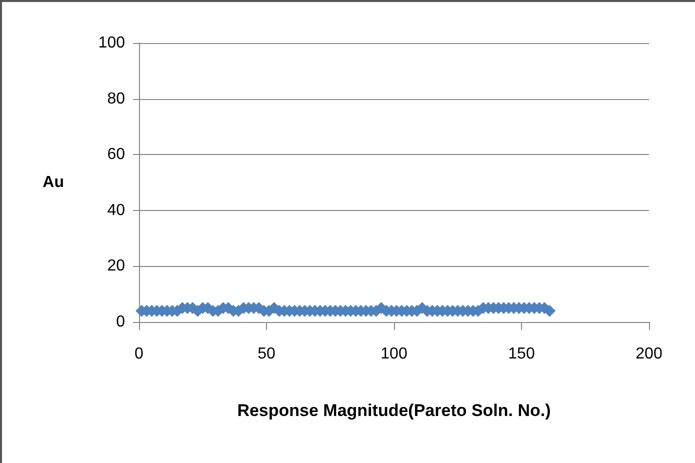 The height and width of the screenshot is (463, 695). Describe the element at coordinates (121, 322) in the screenshot. I see `y-tick-label: 0` at that location.